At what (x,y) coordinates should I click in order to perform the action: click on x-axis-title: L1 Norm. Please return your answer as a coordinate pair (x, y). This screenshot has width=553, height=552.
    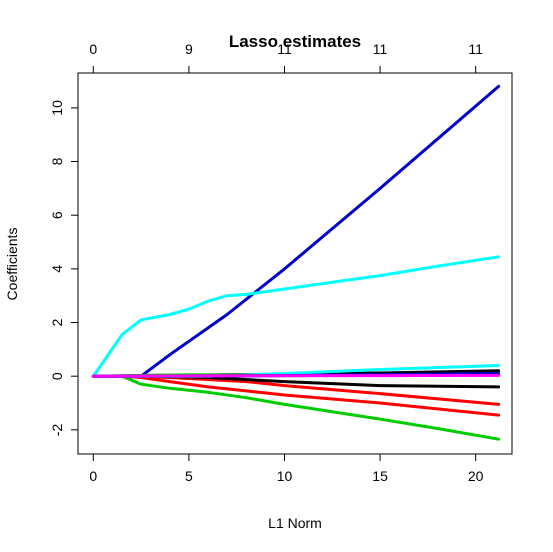
    Looking at the image, I should click on (295, 523).